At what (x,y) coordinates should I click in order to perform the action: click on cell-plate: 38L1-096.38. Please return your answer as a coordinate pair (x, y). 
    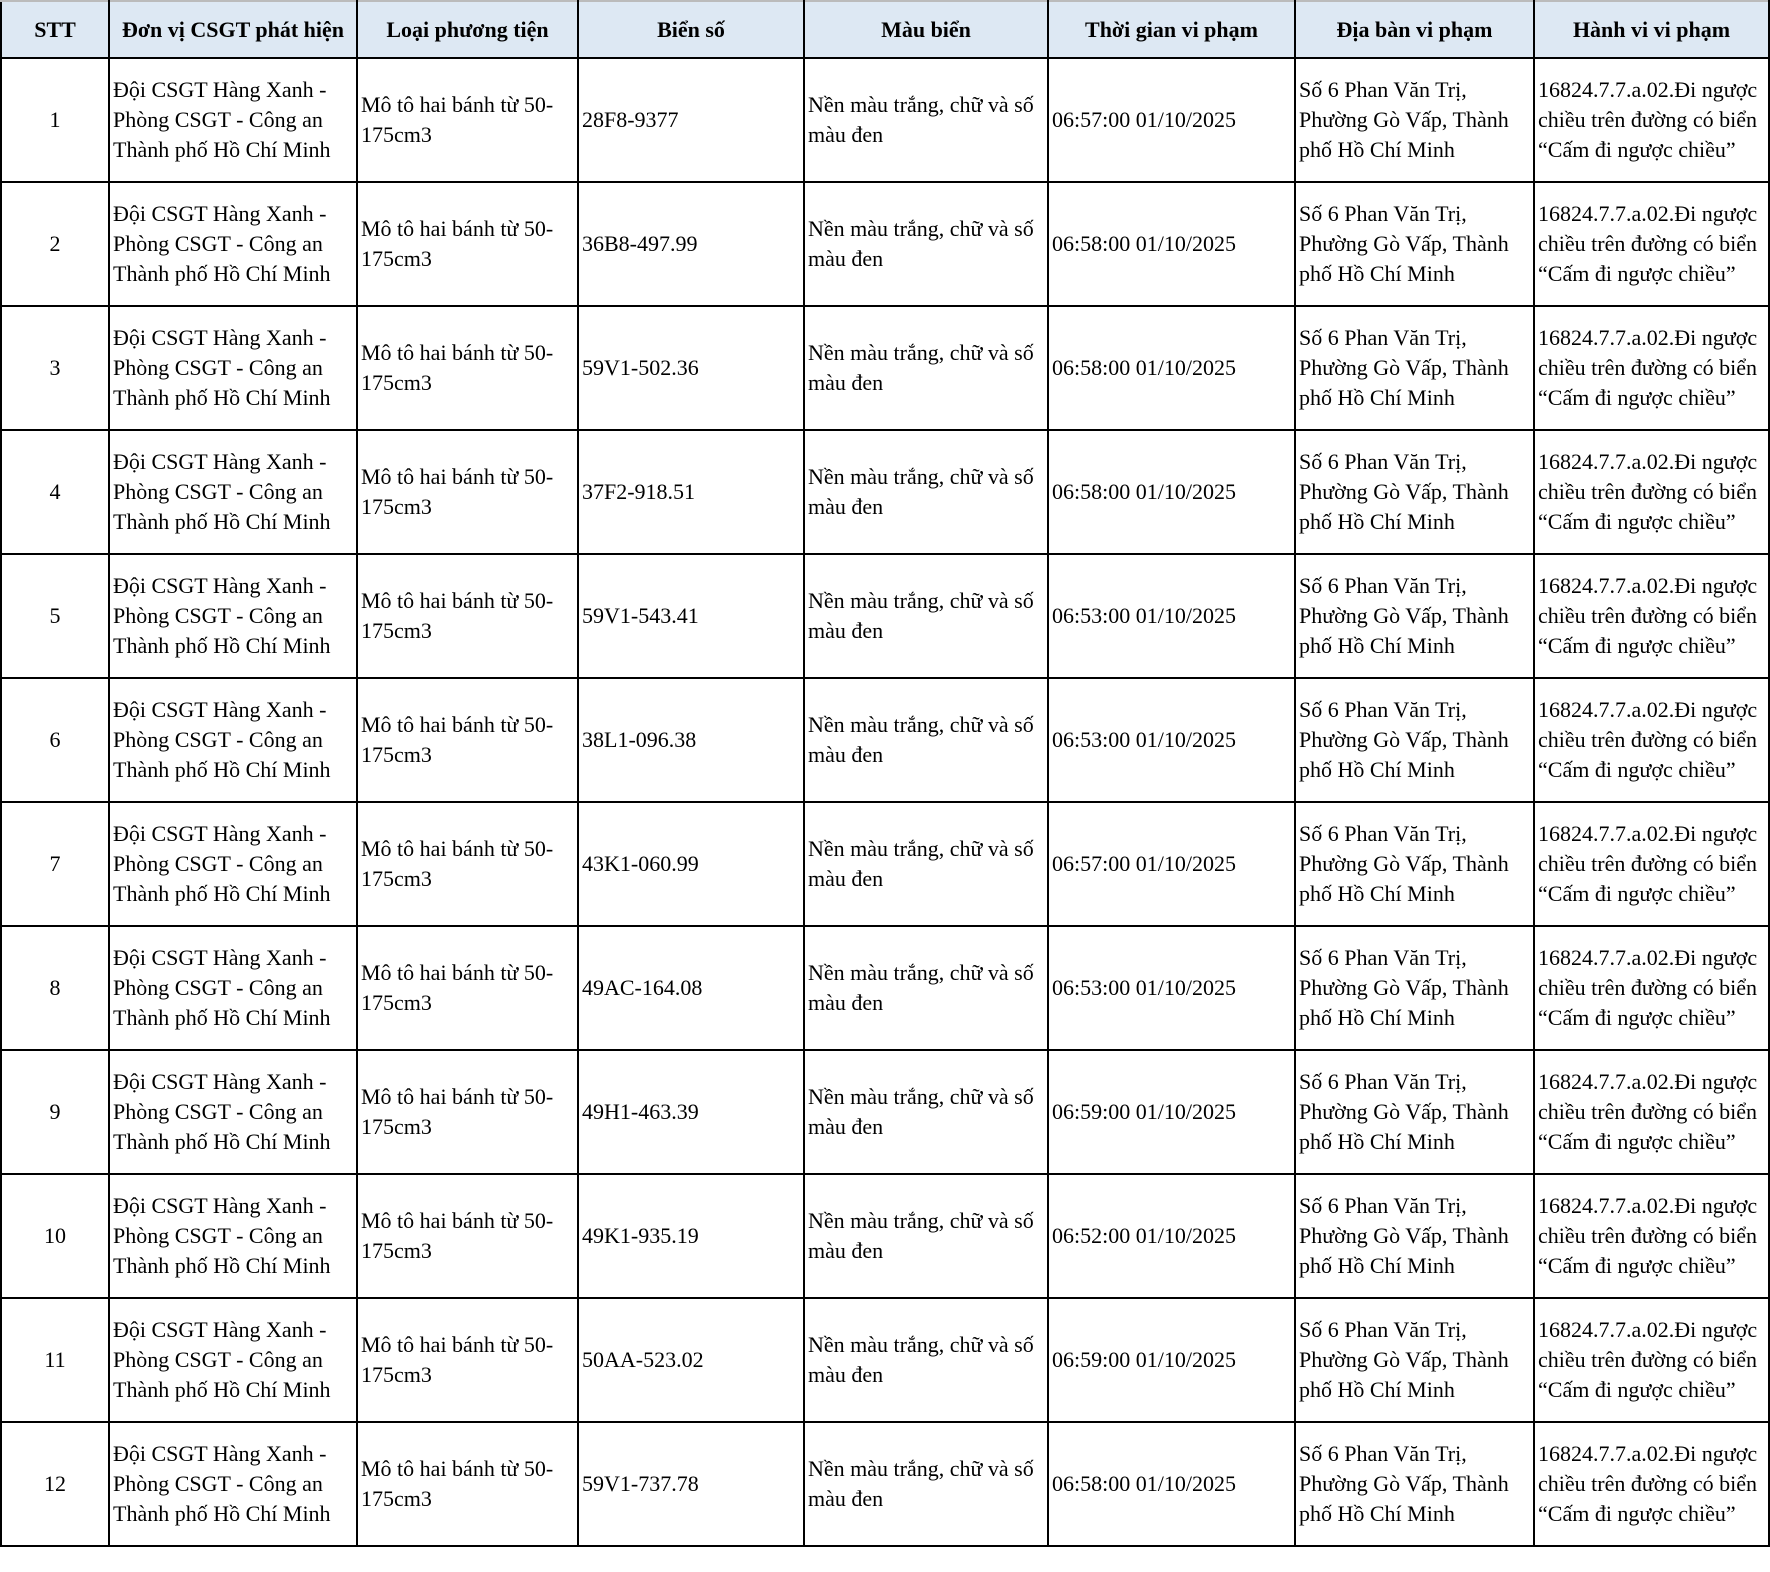
    Looking at the image, I should click on (691, 740).